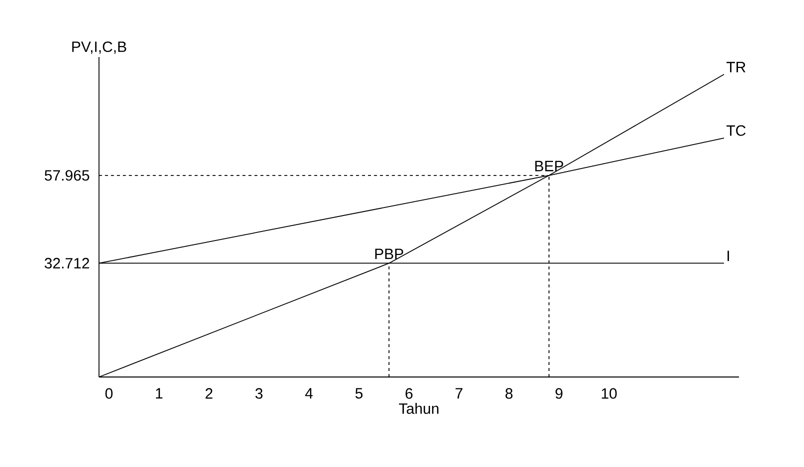  Describe the element at coordinates (258, 393) in the screenshot. I see `x-tick-label: 3` at that location.